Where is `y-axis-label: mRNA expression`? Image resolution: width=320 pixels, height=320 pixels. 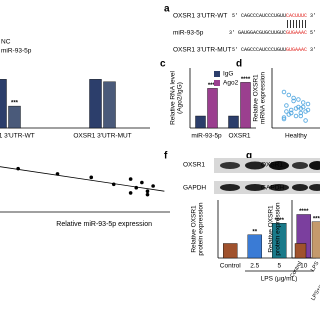
y-axis-label: mRNA expression is located at coordinates (263, 98).